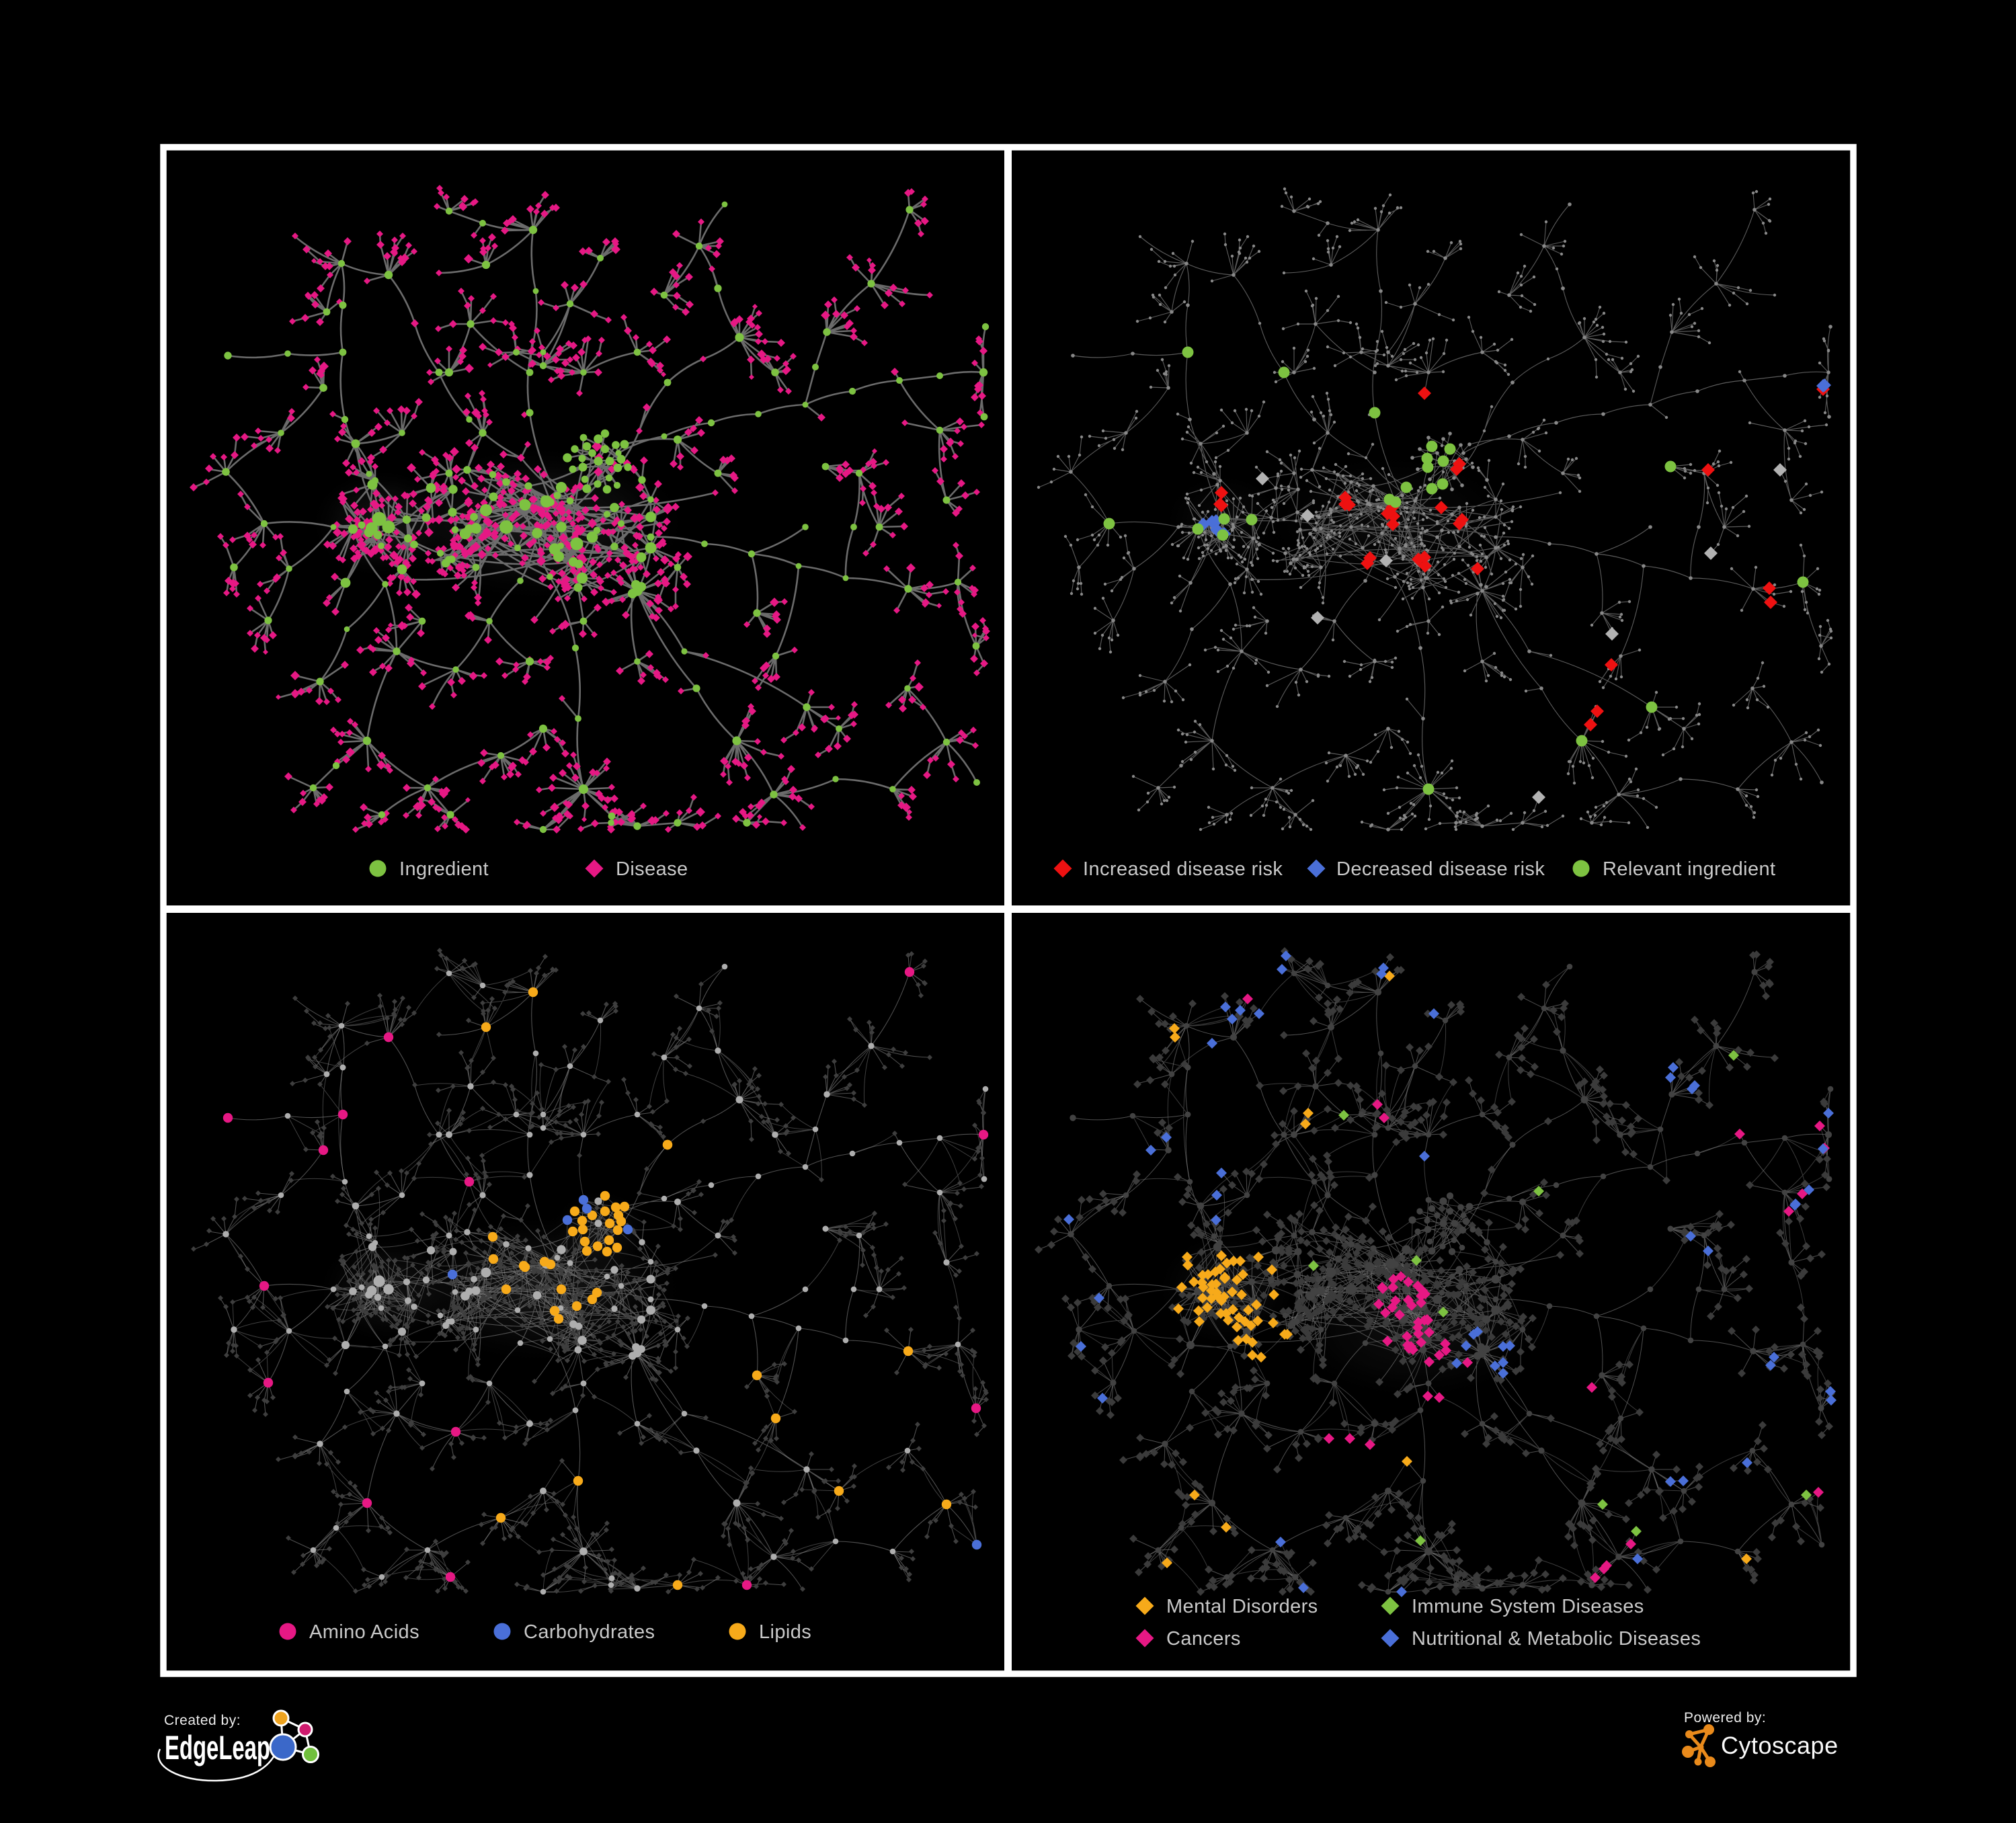 This screenshot has height=1823, width=2016. What do you see at coordinates (1440, 869) in the screenshot?
I see `svg-text: Decreased disease risk` at bounding box center [1440, 869].